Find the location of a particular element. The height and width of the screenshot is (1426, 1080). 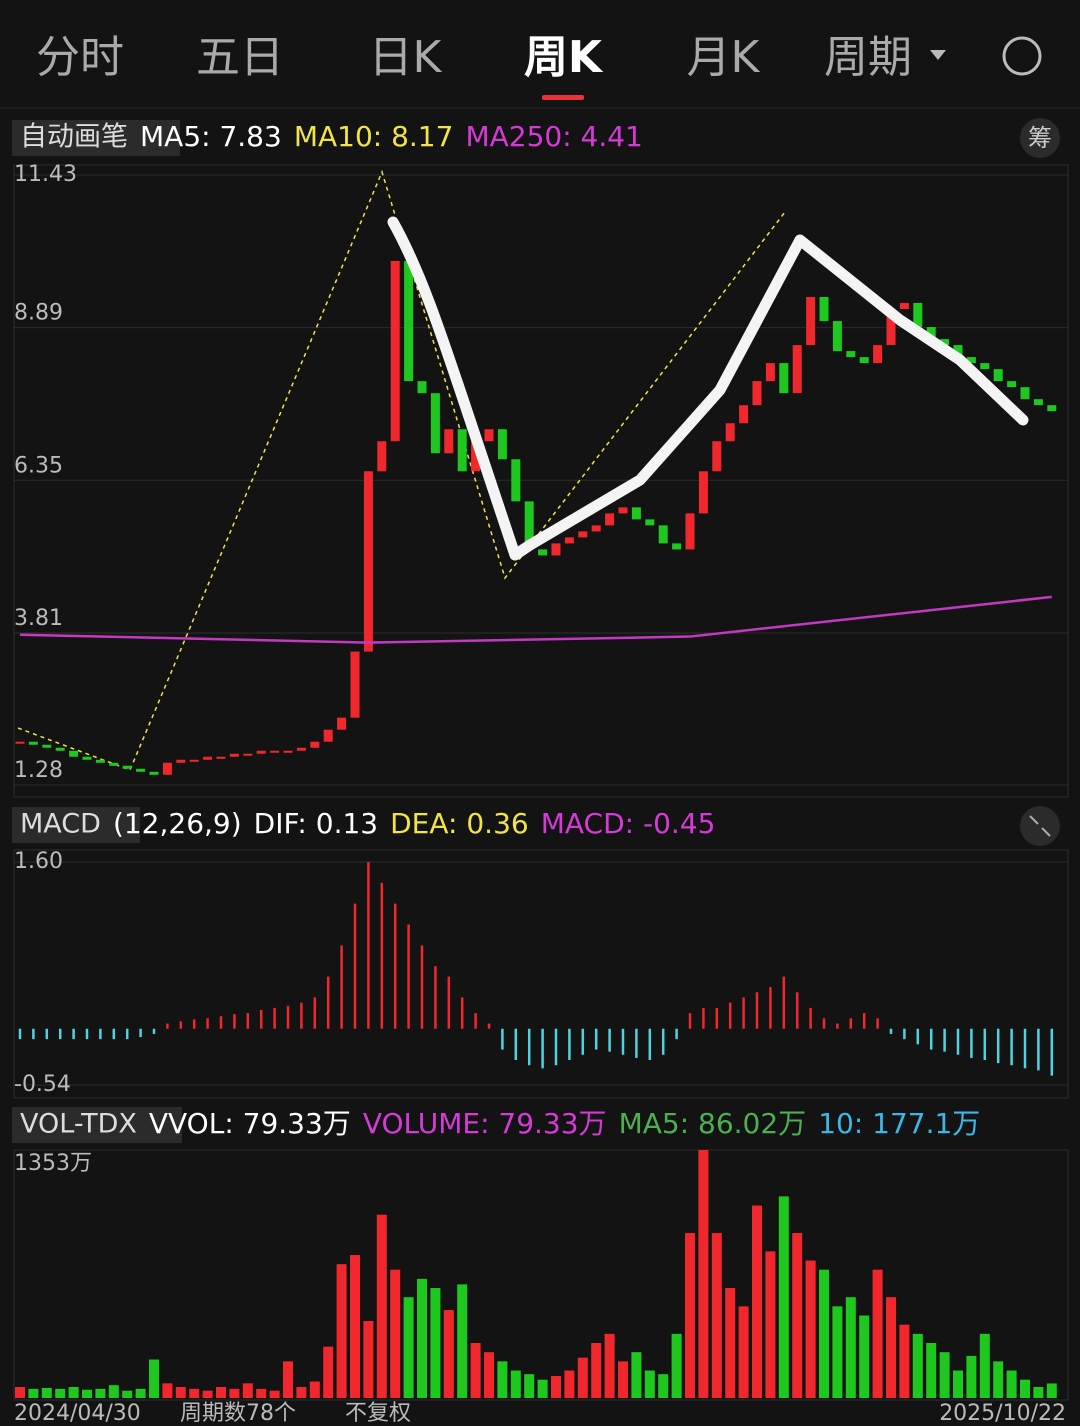

tab: 日K is located at coordinates (406, 57).